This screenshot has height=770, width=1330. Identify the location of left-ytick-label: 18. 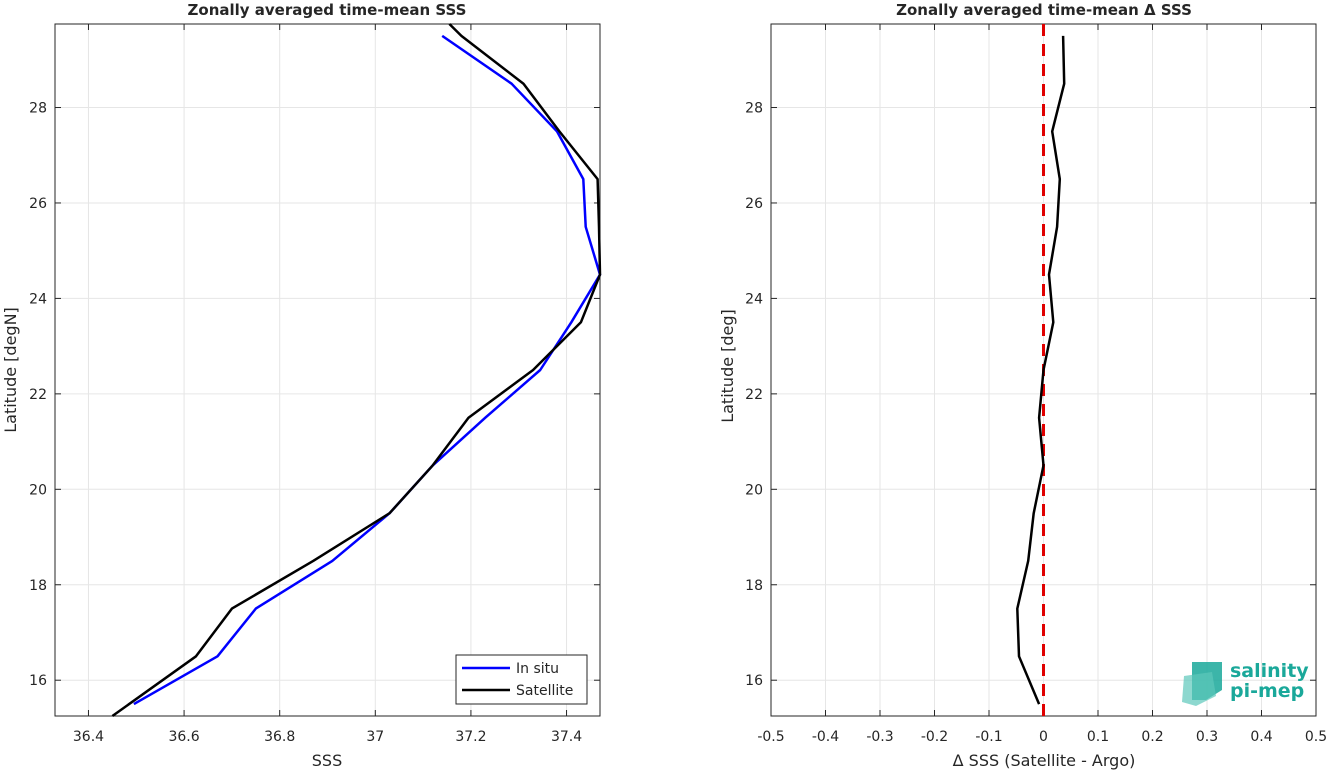
(38, 586).